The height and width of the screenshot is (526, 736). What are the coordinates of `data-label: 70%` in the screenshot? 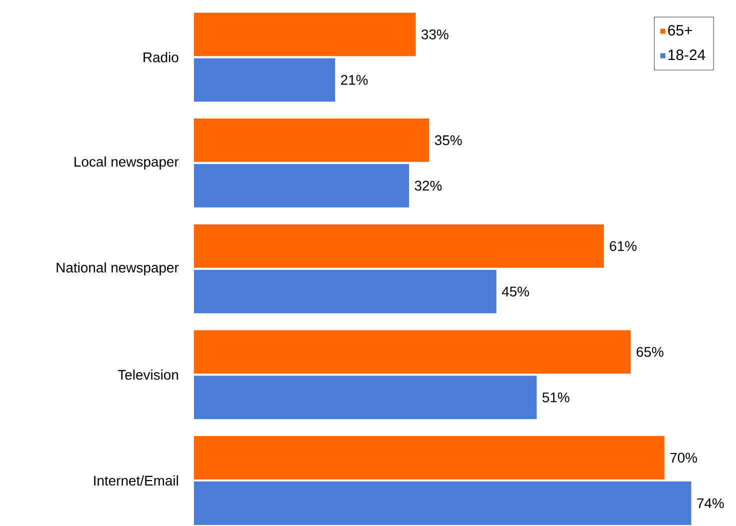 It's located at (683, 457).